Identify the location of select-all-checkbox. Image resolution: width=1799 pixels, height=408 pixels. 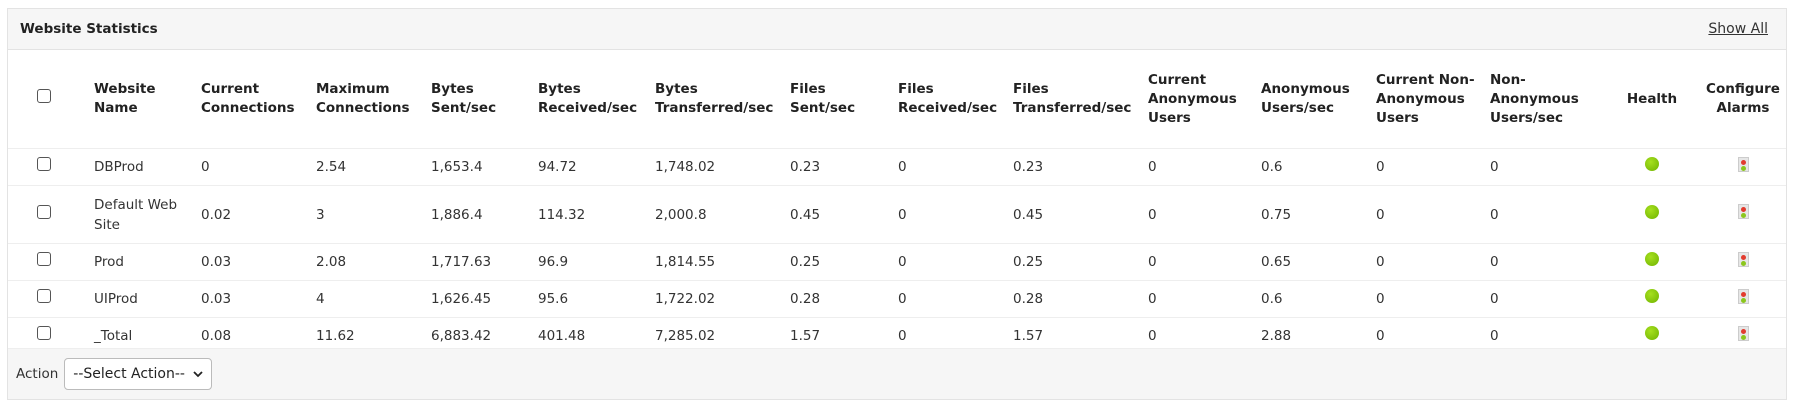
(44, 96).